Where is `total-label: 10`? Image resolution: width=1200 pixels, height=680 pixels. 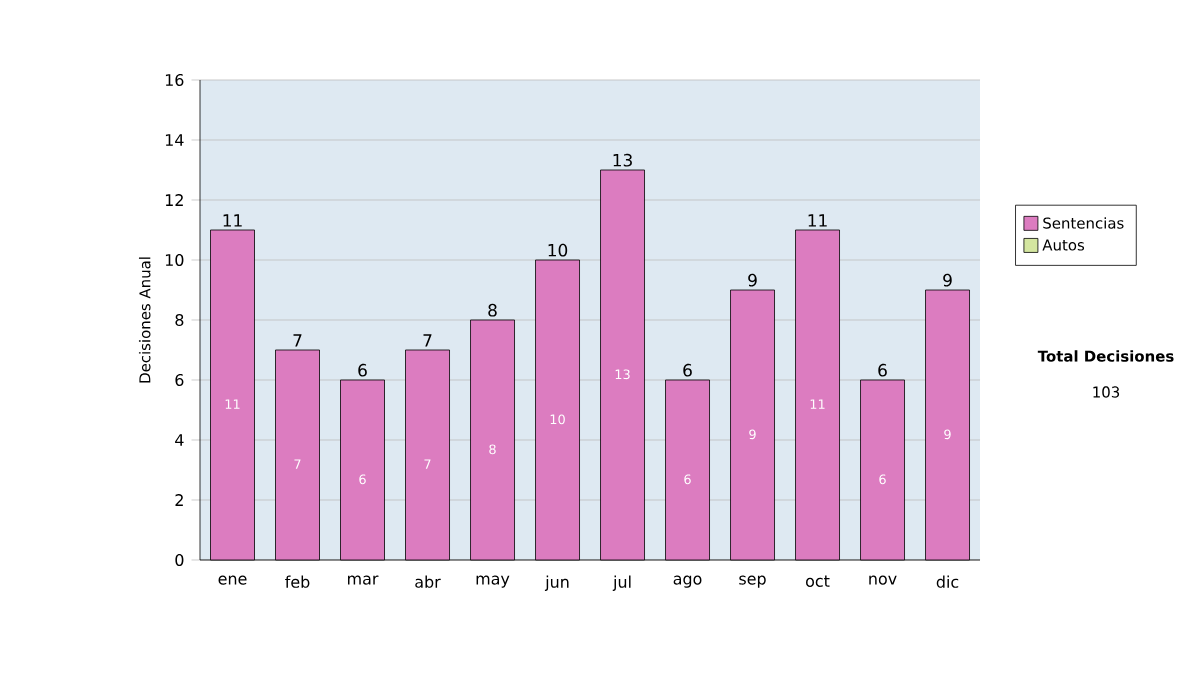 total-label: 10 is located at coordinates (558, 250).